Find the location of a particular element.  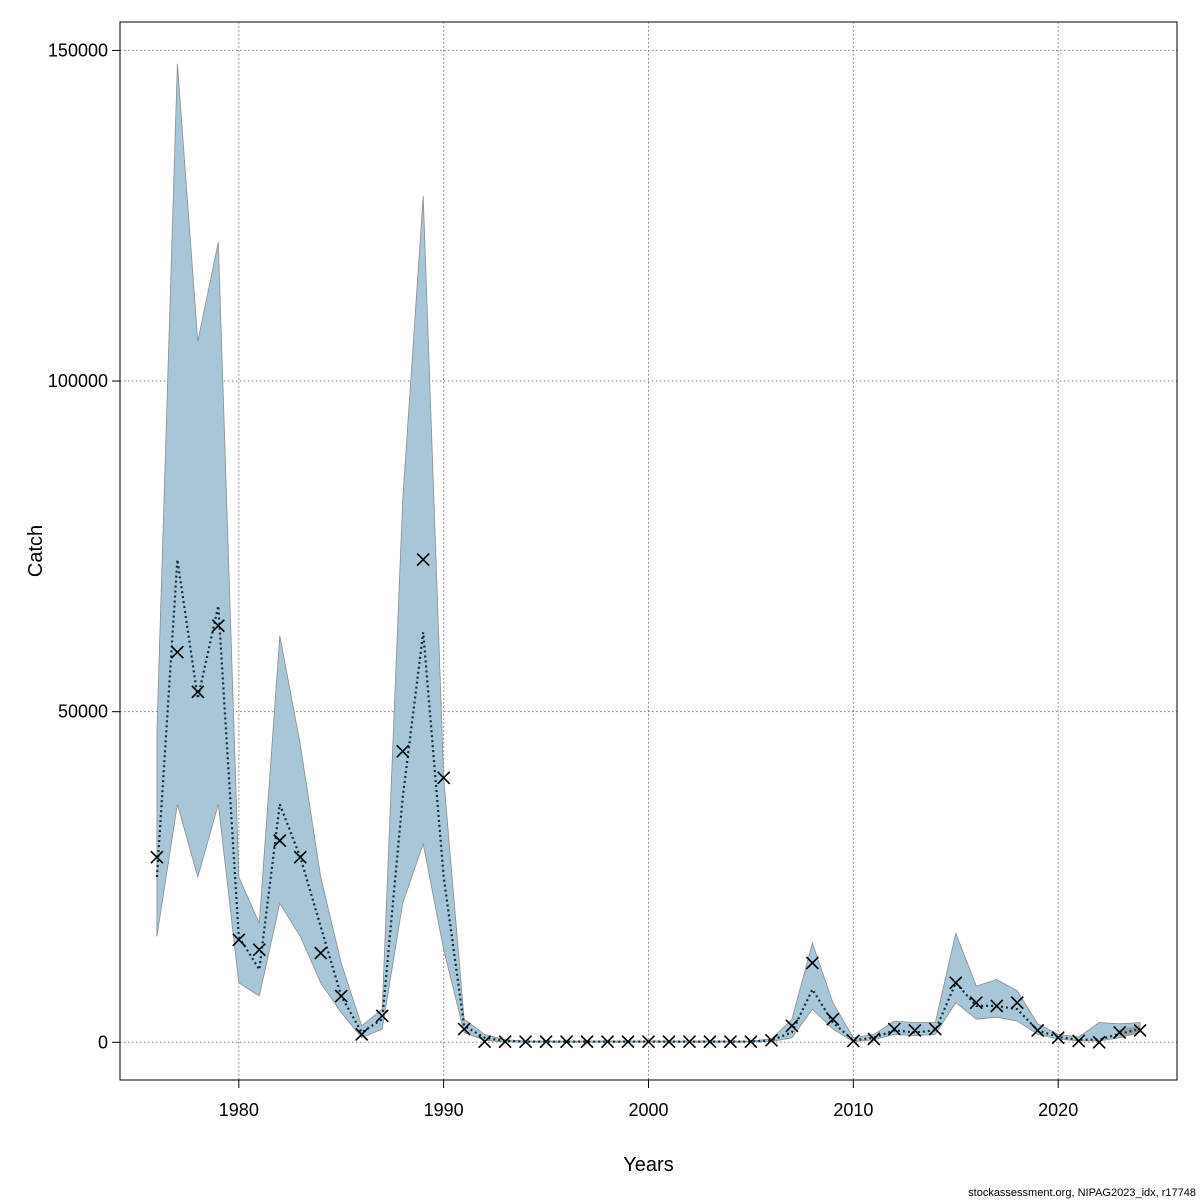

y-tick-label: 0 is located at coordinates (103, 1042).